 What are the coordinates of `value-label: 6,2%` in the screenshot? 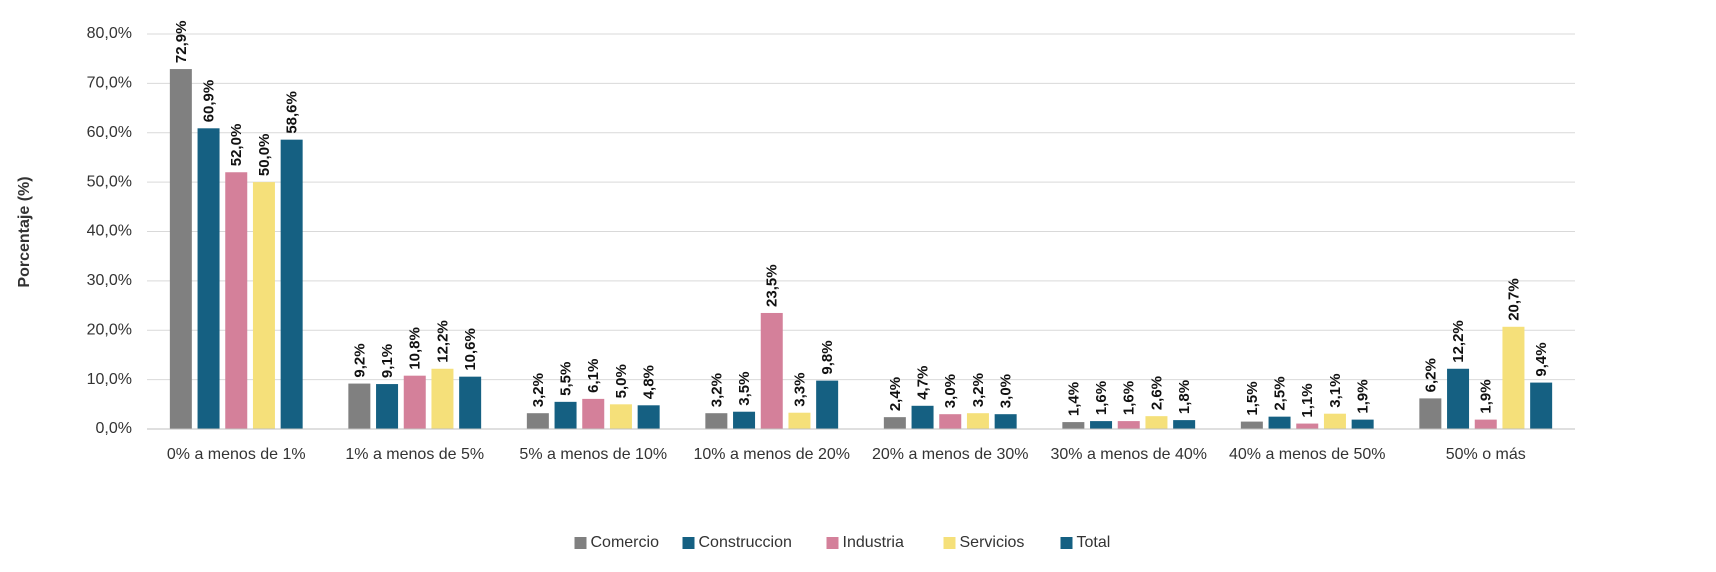 It's located at (1430, 375).